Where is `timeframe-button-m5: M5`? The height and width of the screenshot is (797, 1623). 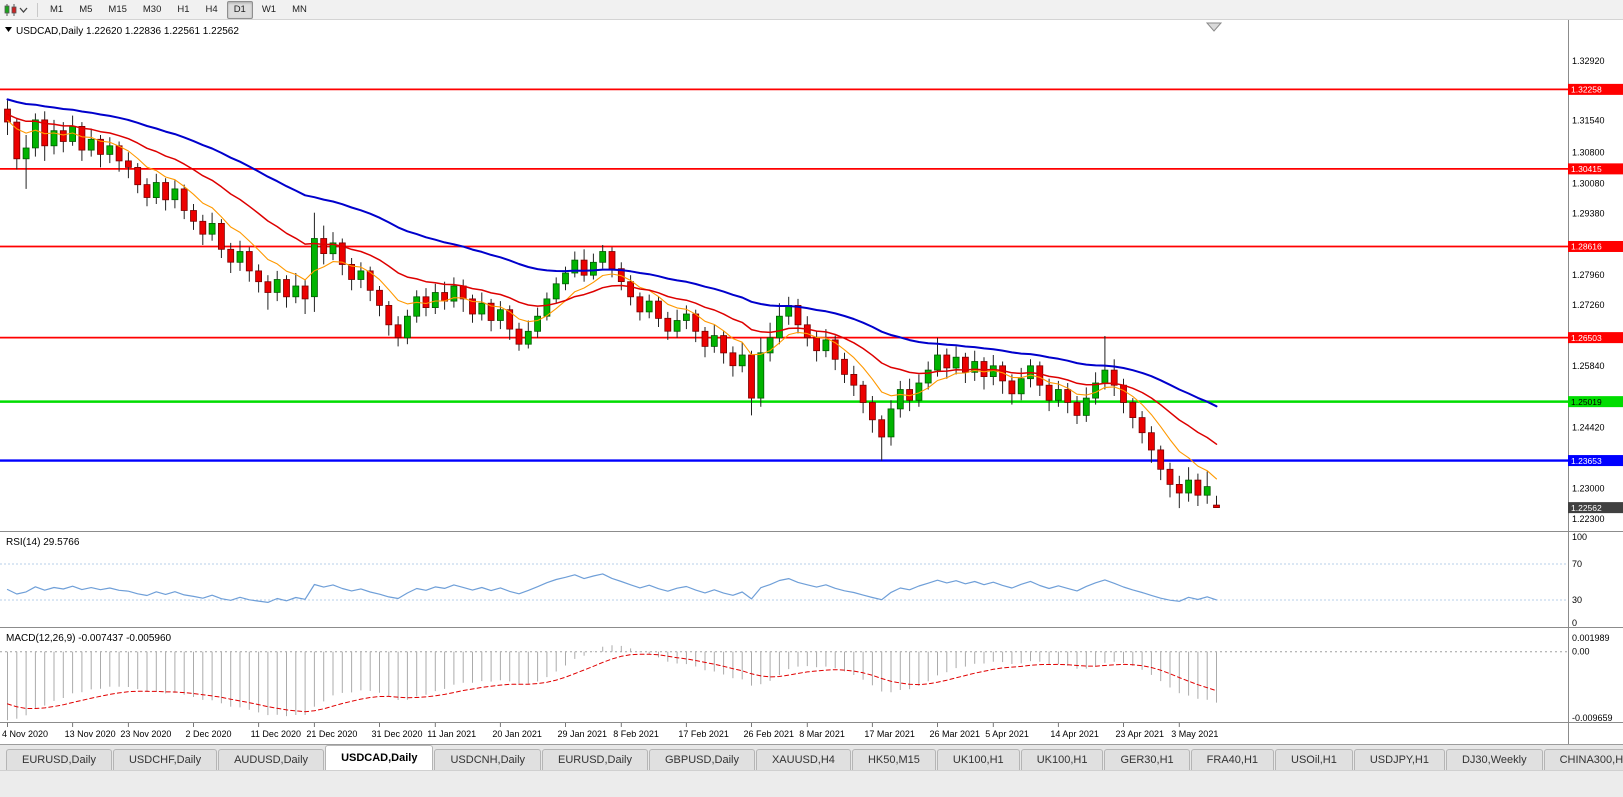 timeframe-button-m5: M5 is located at coordinates (86, 9).